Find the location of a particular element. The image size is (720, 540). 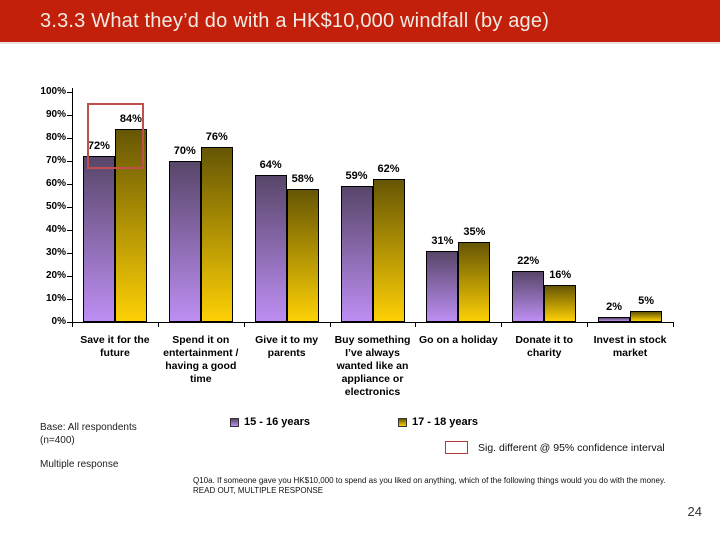

y-tick-label: 0% is located at coordinates (58, 321).